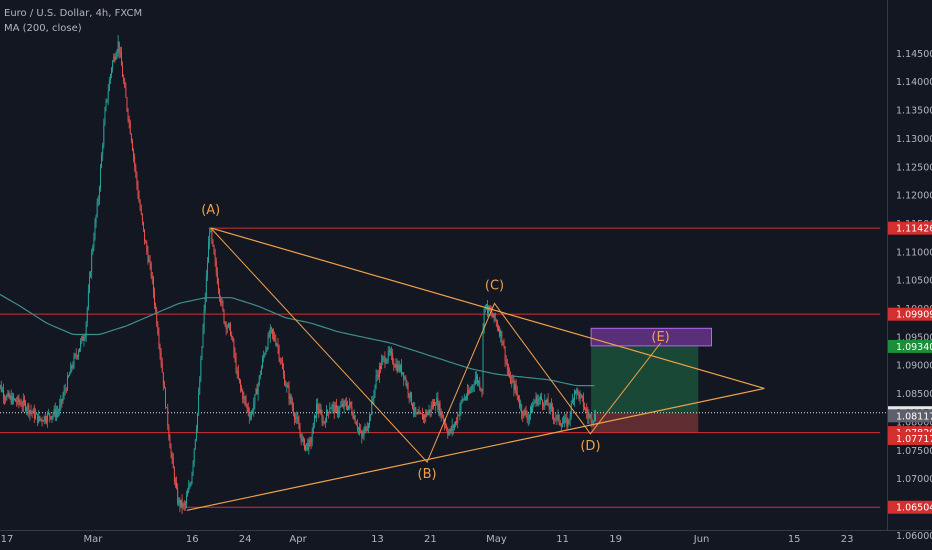  I want to click on price-label: 1.07717, so click(914, 439).